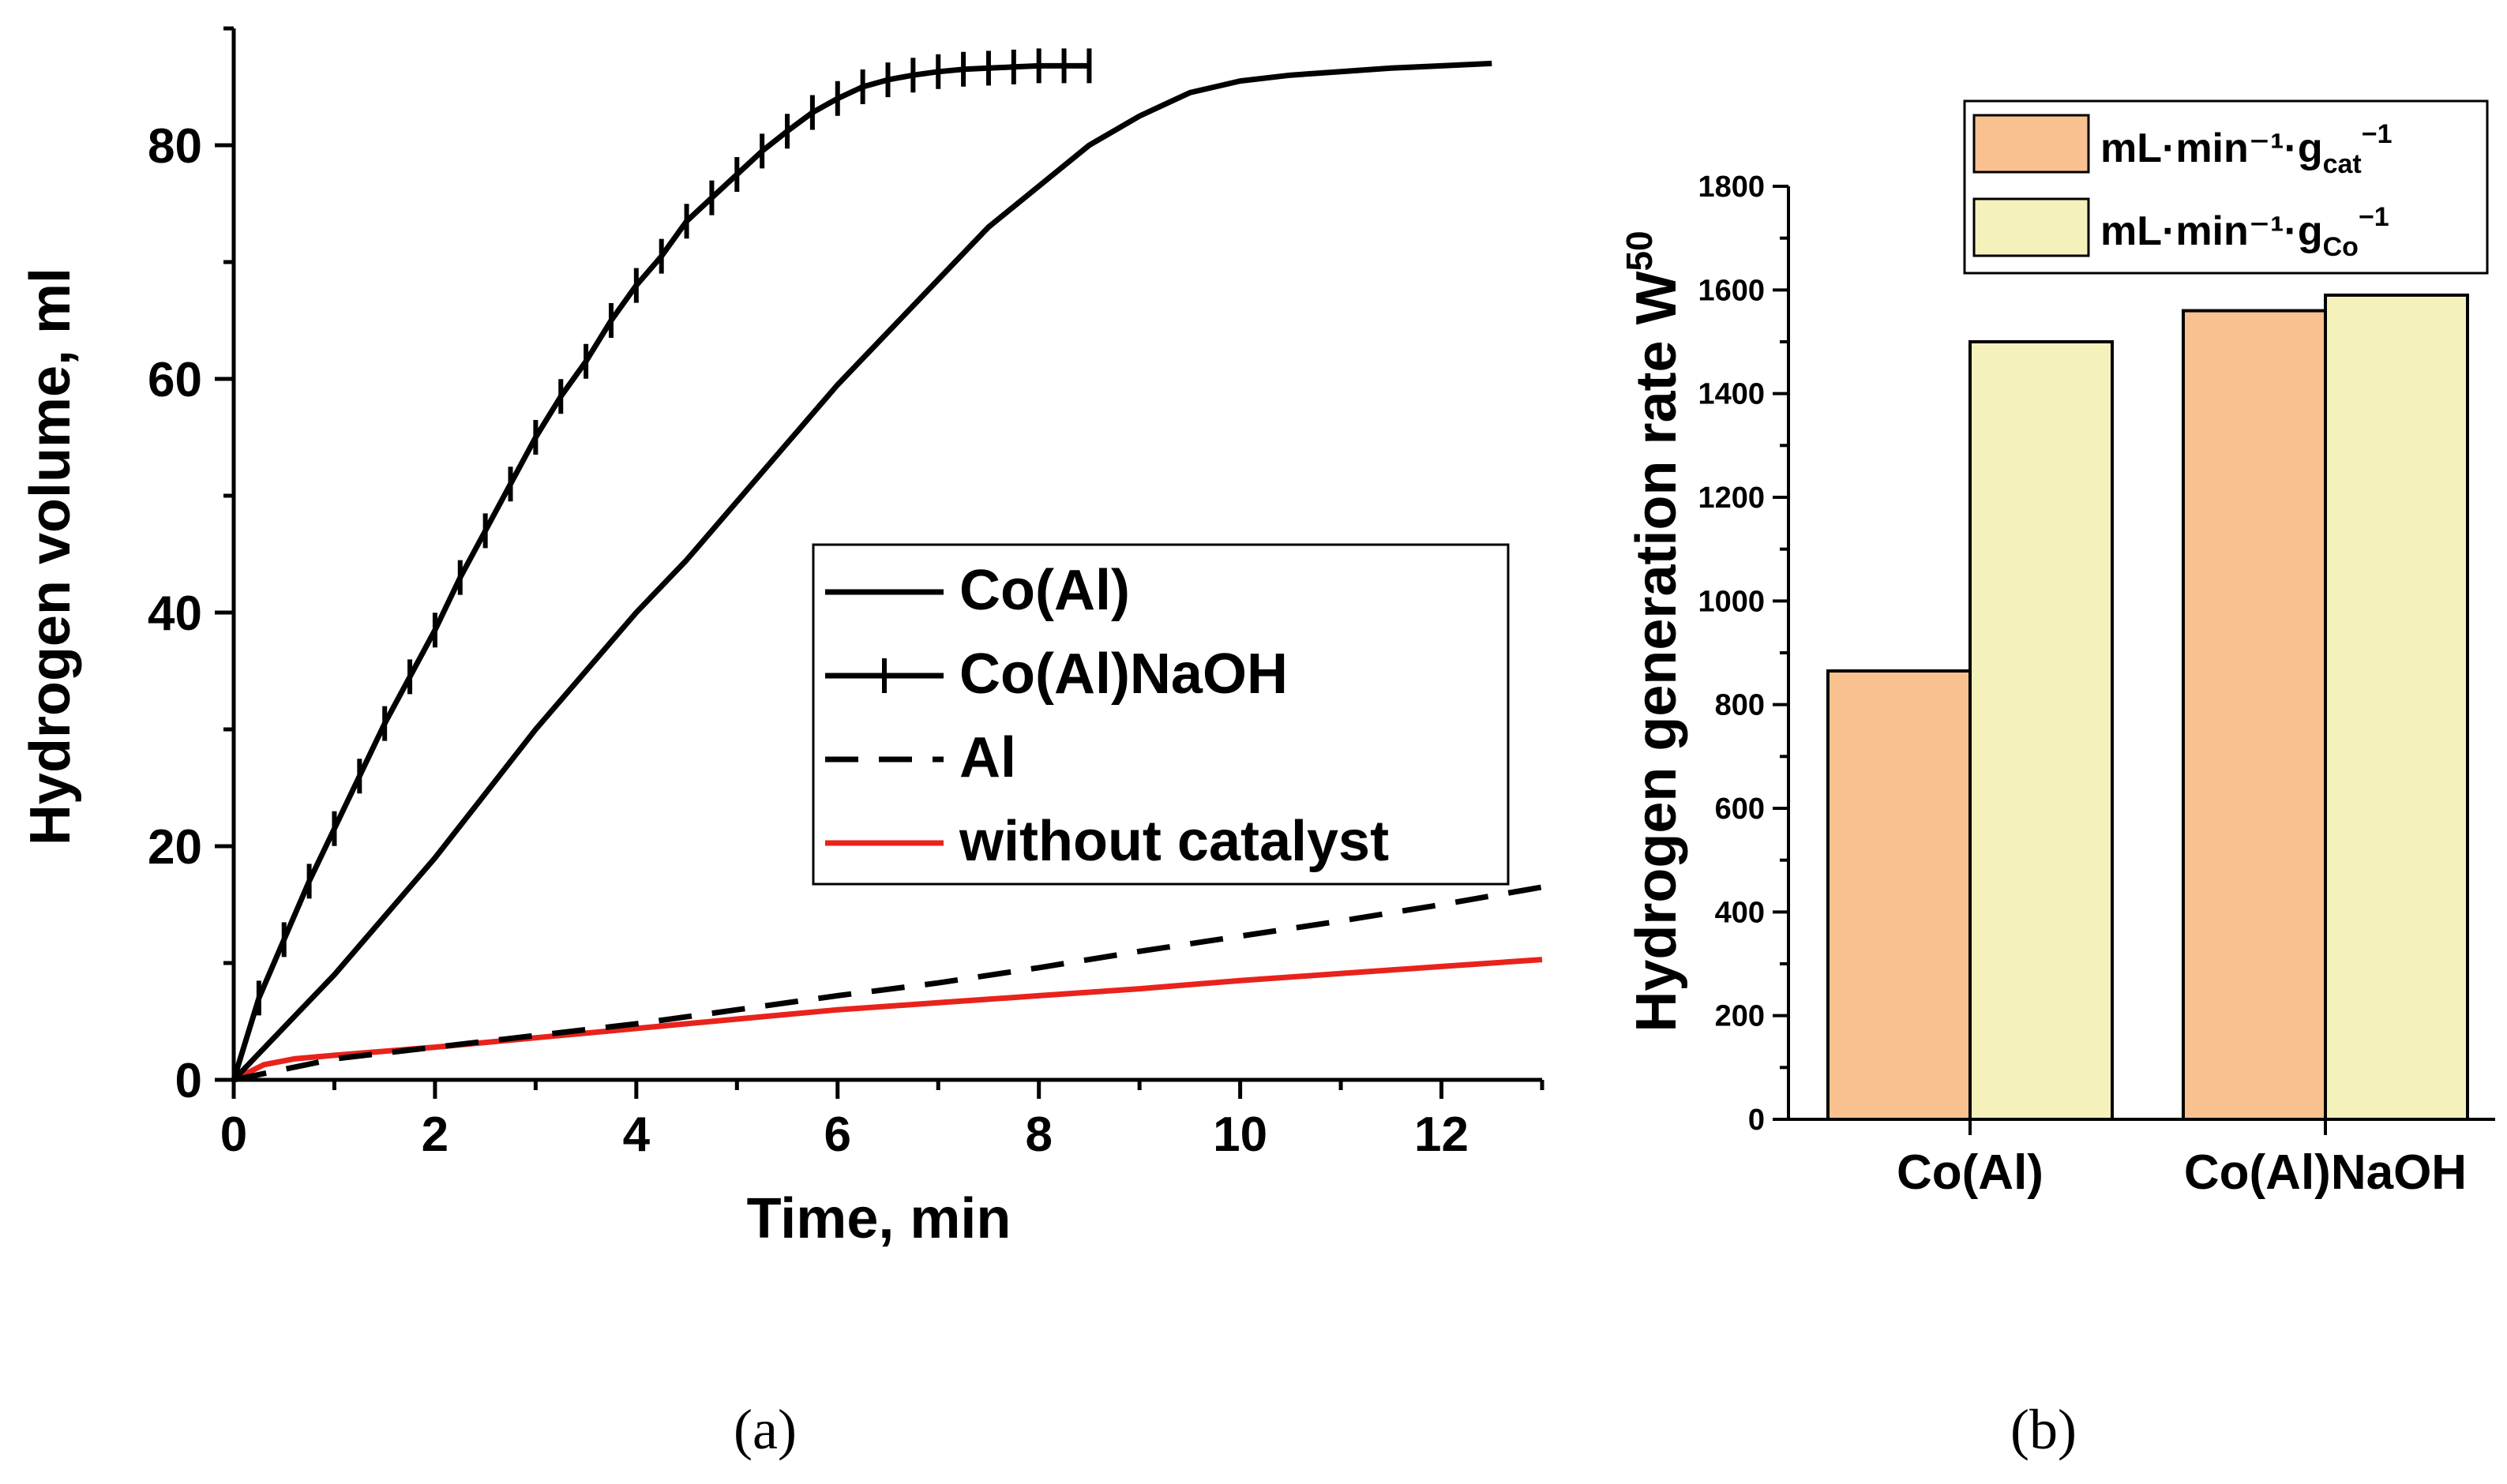 The image size is (2507, 1484). Describe the element at coordinates (188, 1081) in the screenshot. I see `y-tick-label-a: 0` at that location.